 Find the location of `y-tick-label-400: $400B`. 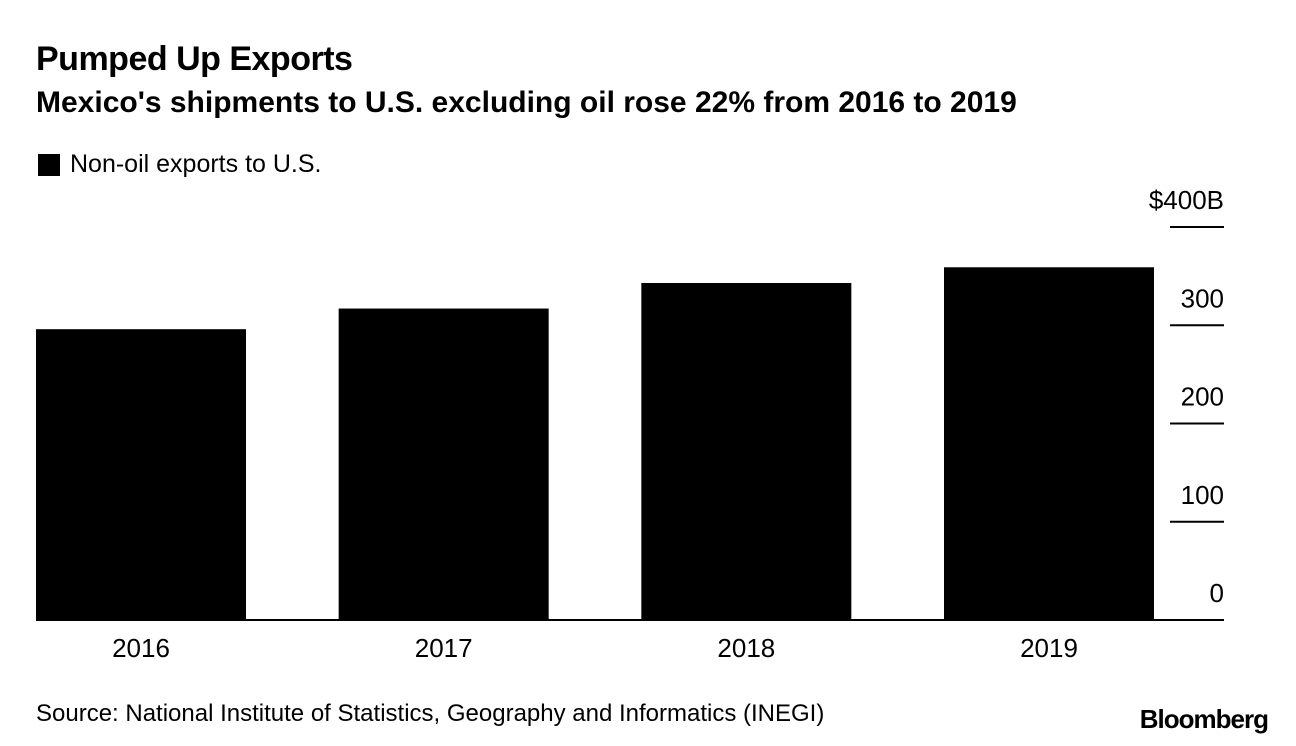

y-tick-label-400: $400B is located at coordinates (1186, 200).